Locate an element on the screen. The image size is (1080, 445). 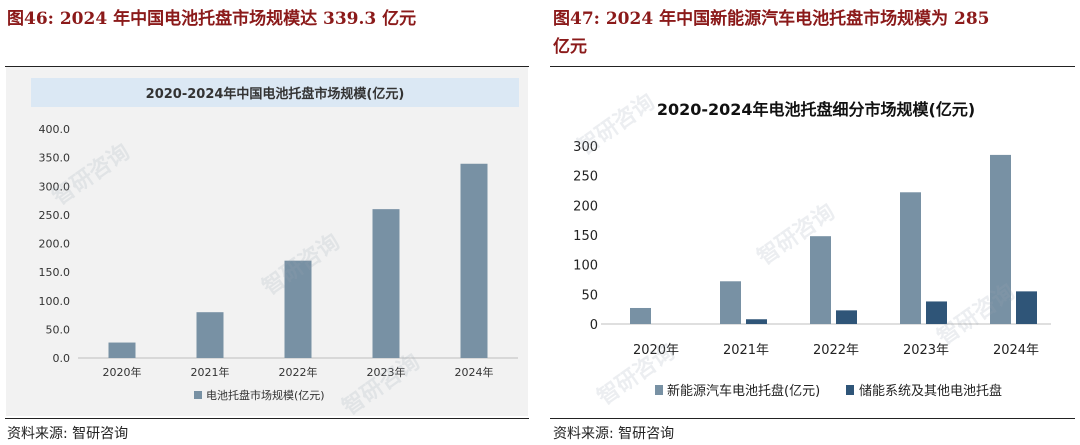
y-tick-label: 100.0 is located at coordinates (55, 301).